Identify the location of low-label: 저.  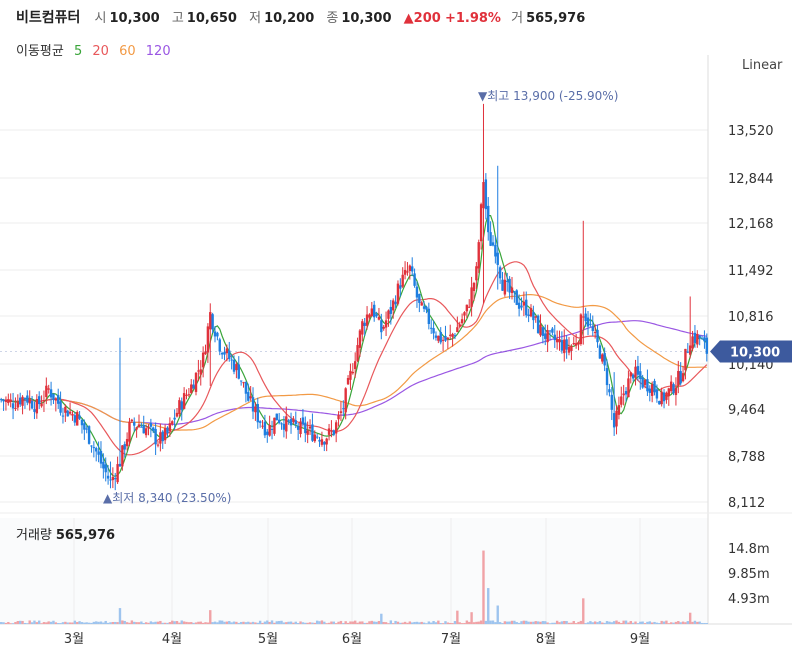
(255, 18).